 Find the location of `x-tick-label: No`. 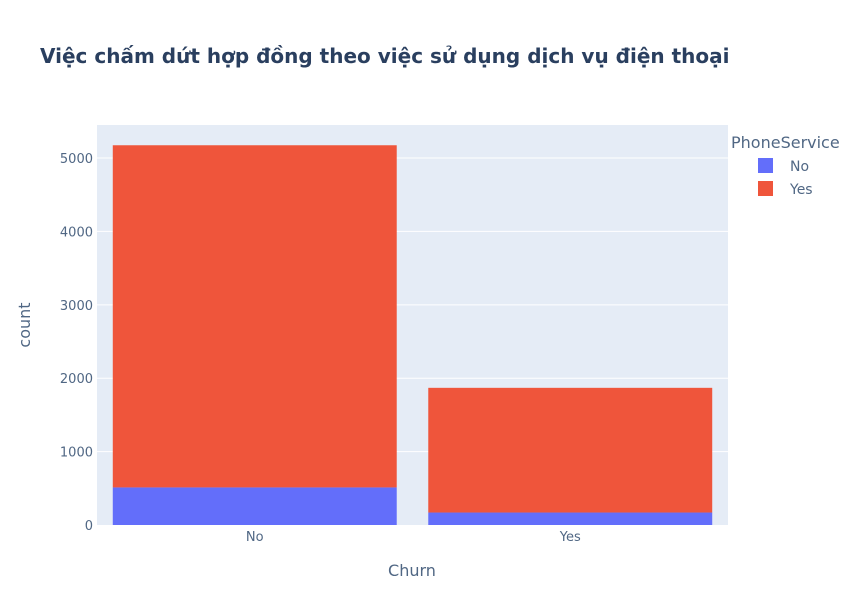

x-tick-label: No is located at coordinates (255, 537).